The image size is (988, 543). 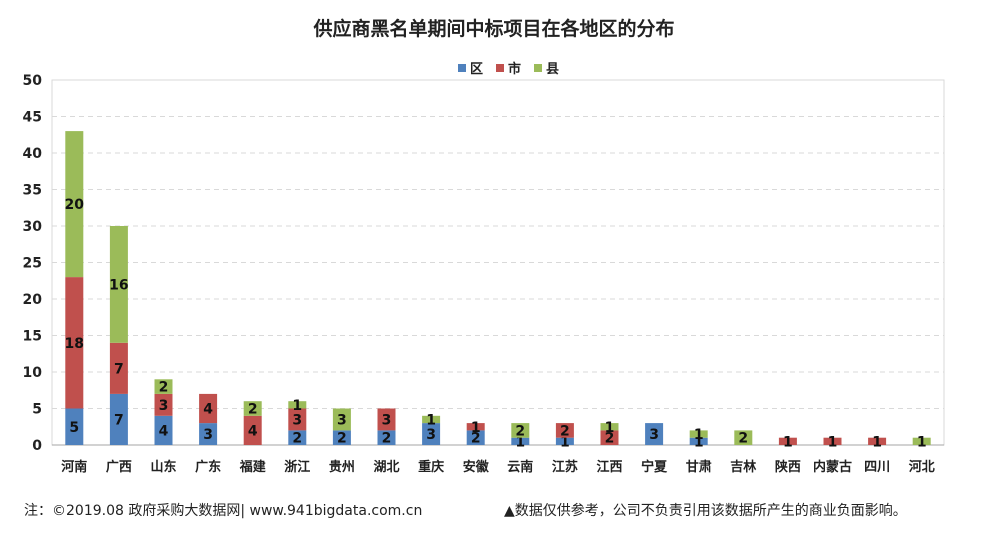 I want to click on data-label: 5, so click(x=74, y=428).